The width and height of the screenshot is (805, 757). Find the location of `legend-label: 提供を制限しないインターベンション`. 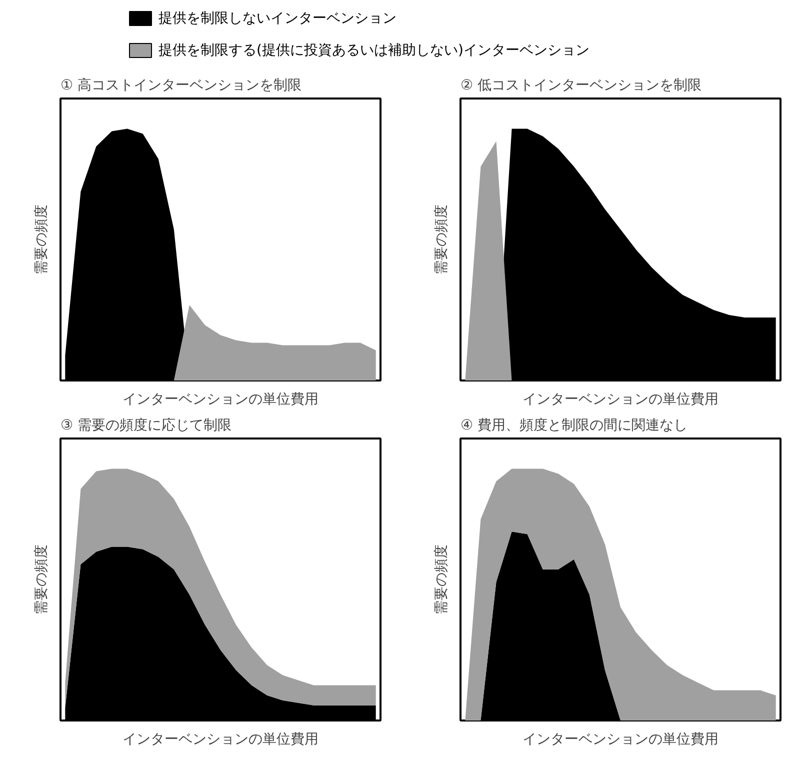

legend-label: 提供を制限しないインターベンション is located at coordinates (277, 18).